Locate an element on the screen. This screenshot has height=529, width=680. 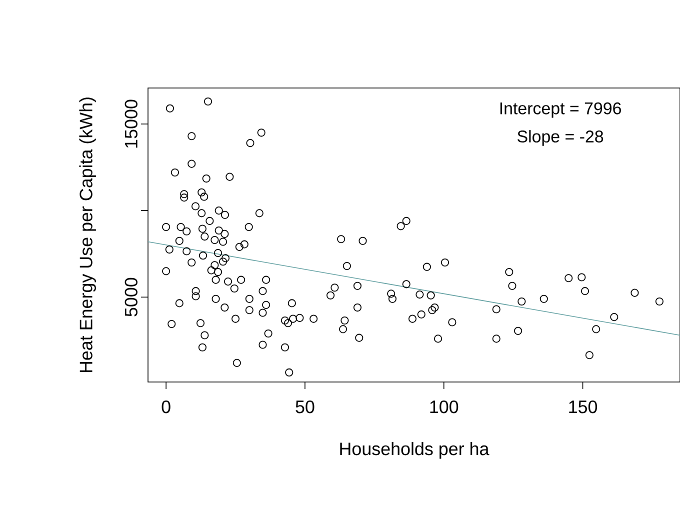
annotation: Slope = -28 is located at coordinates (561, 138).